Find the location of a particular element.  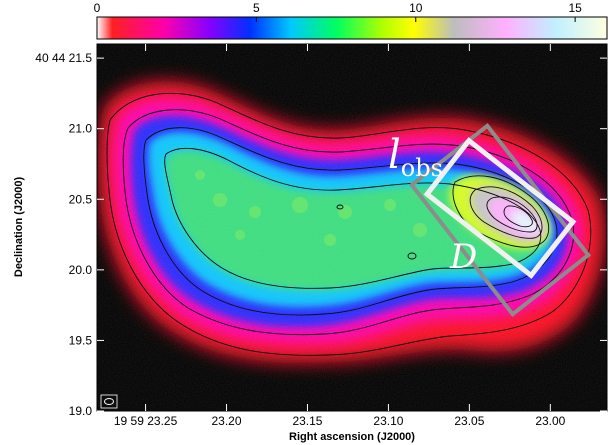

beam-box is located at coordinates (109, 401).